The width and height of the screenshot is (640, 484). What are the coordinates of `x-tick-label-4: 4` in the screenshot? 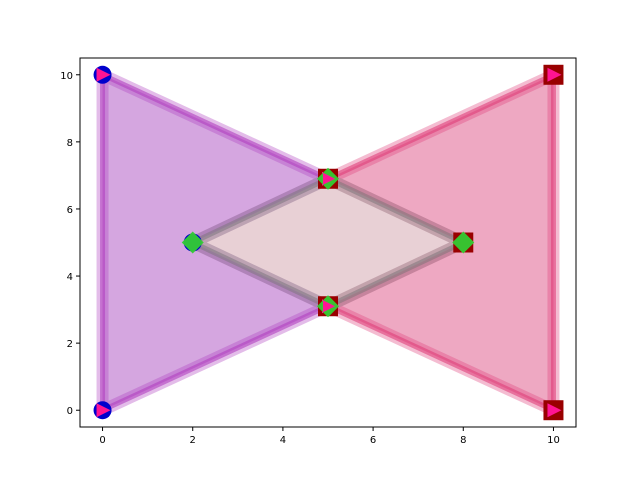 It's located at (283, 440).